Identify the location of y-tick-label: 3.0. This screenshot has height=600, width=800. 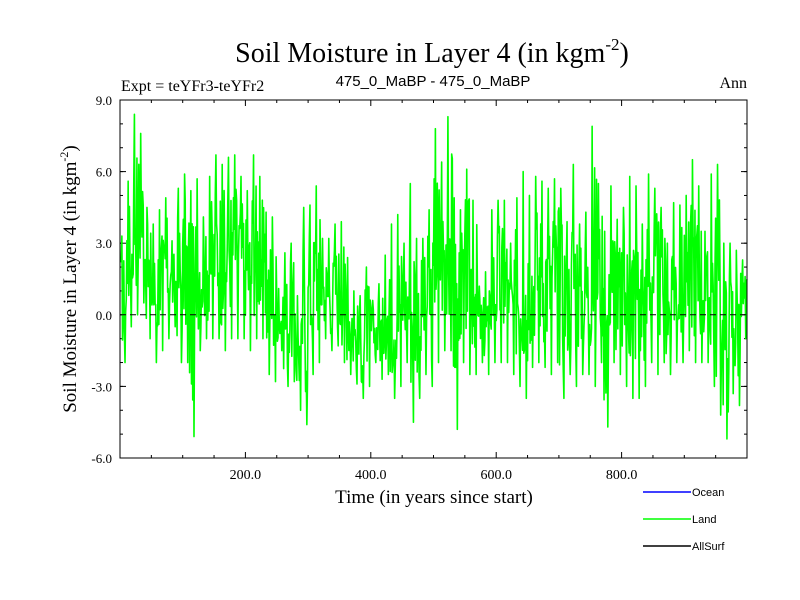
(104, 243).